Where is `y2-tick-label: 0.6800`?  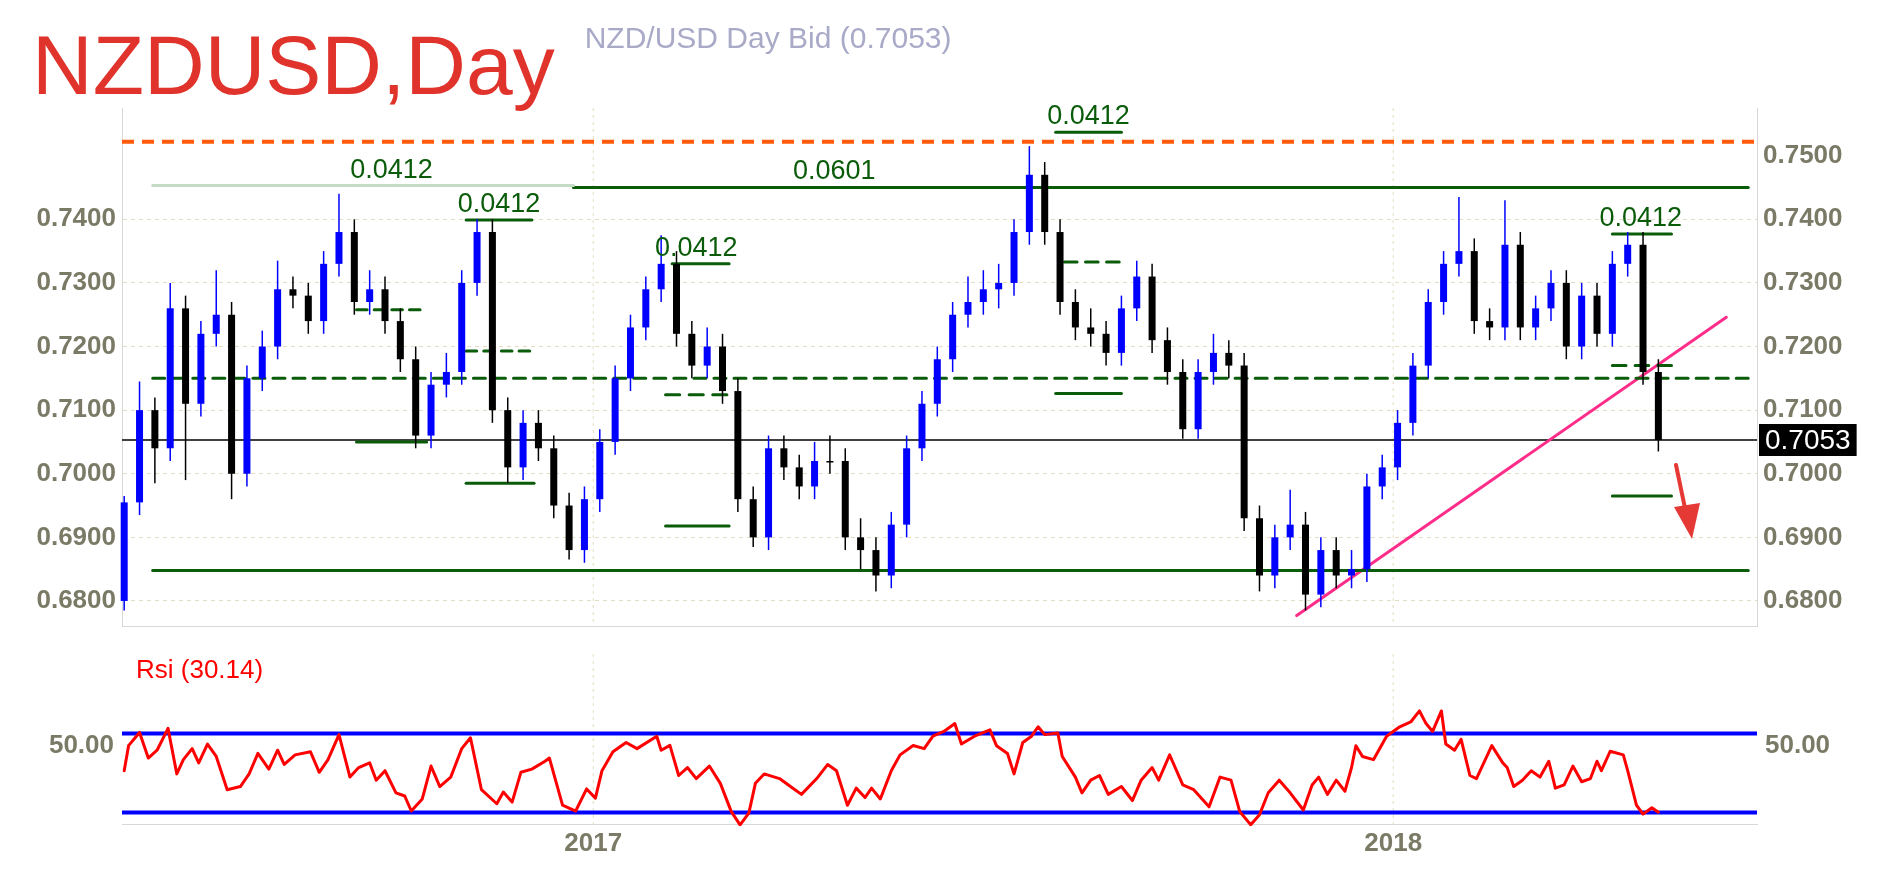 y2-tick-label: 0.6800 is located at coordinates (1803, 599).